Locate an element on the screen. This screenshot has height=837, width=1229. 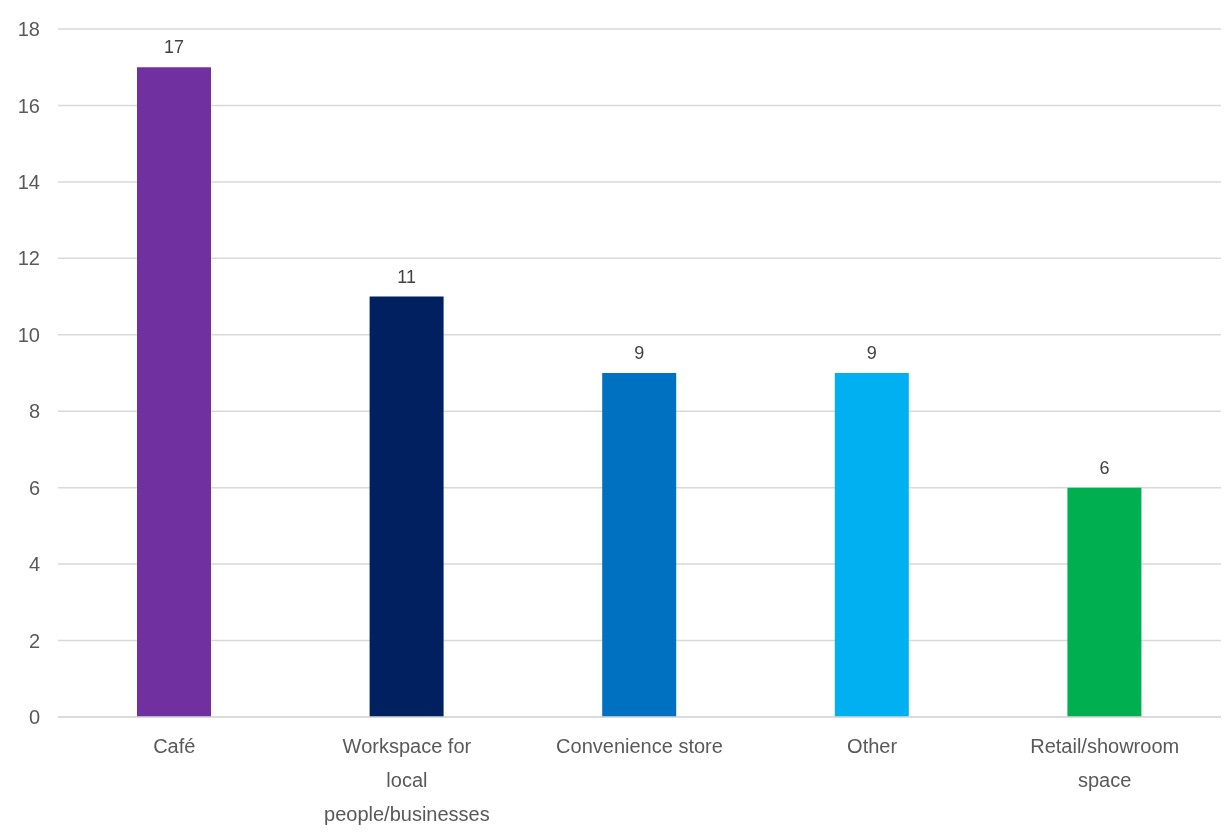
y-tick-label: 14 is located at coordinates (28, 181).